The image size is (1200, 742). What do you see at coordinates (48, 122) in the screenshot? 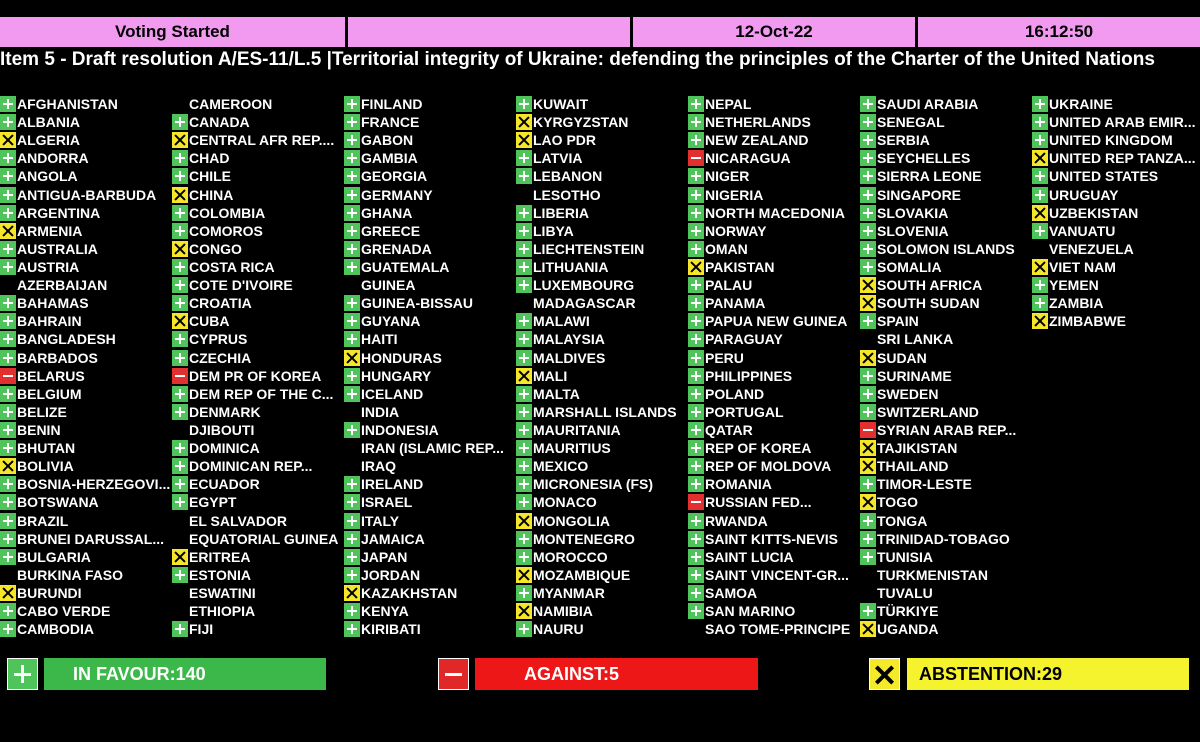
I see `country-name: ALBANIA` at bounding box center [48, 122].